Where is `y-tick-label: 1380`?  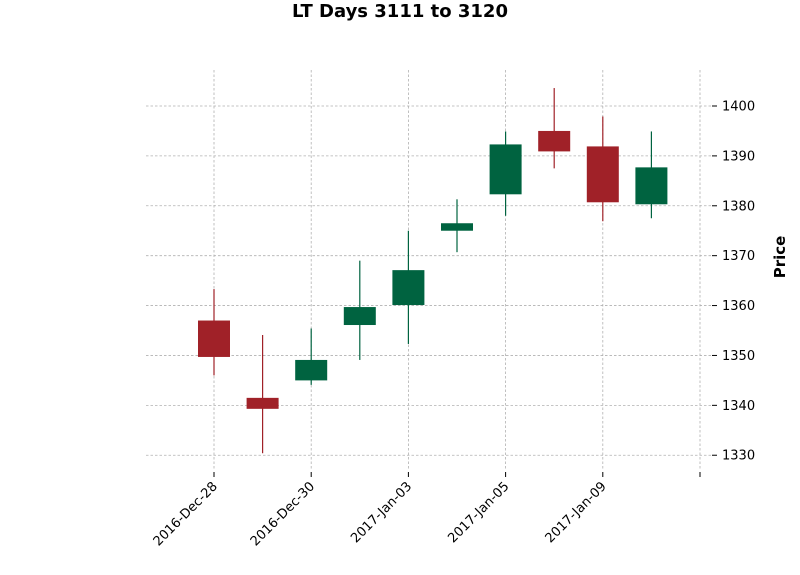
y-tick-label: 1380 is located at coordinates (738, 206).